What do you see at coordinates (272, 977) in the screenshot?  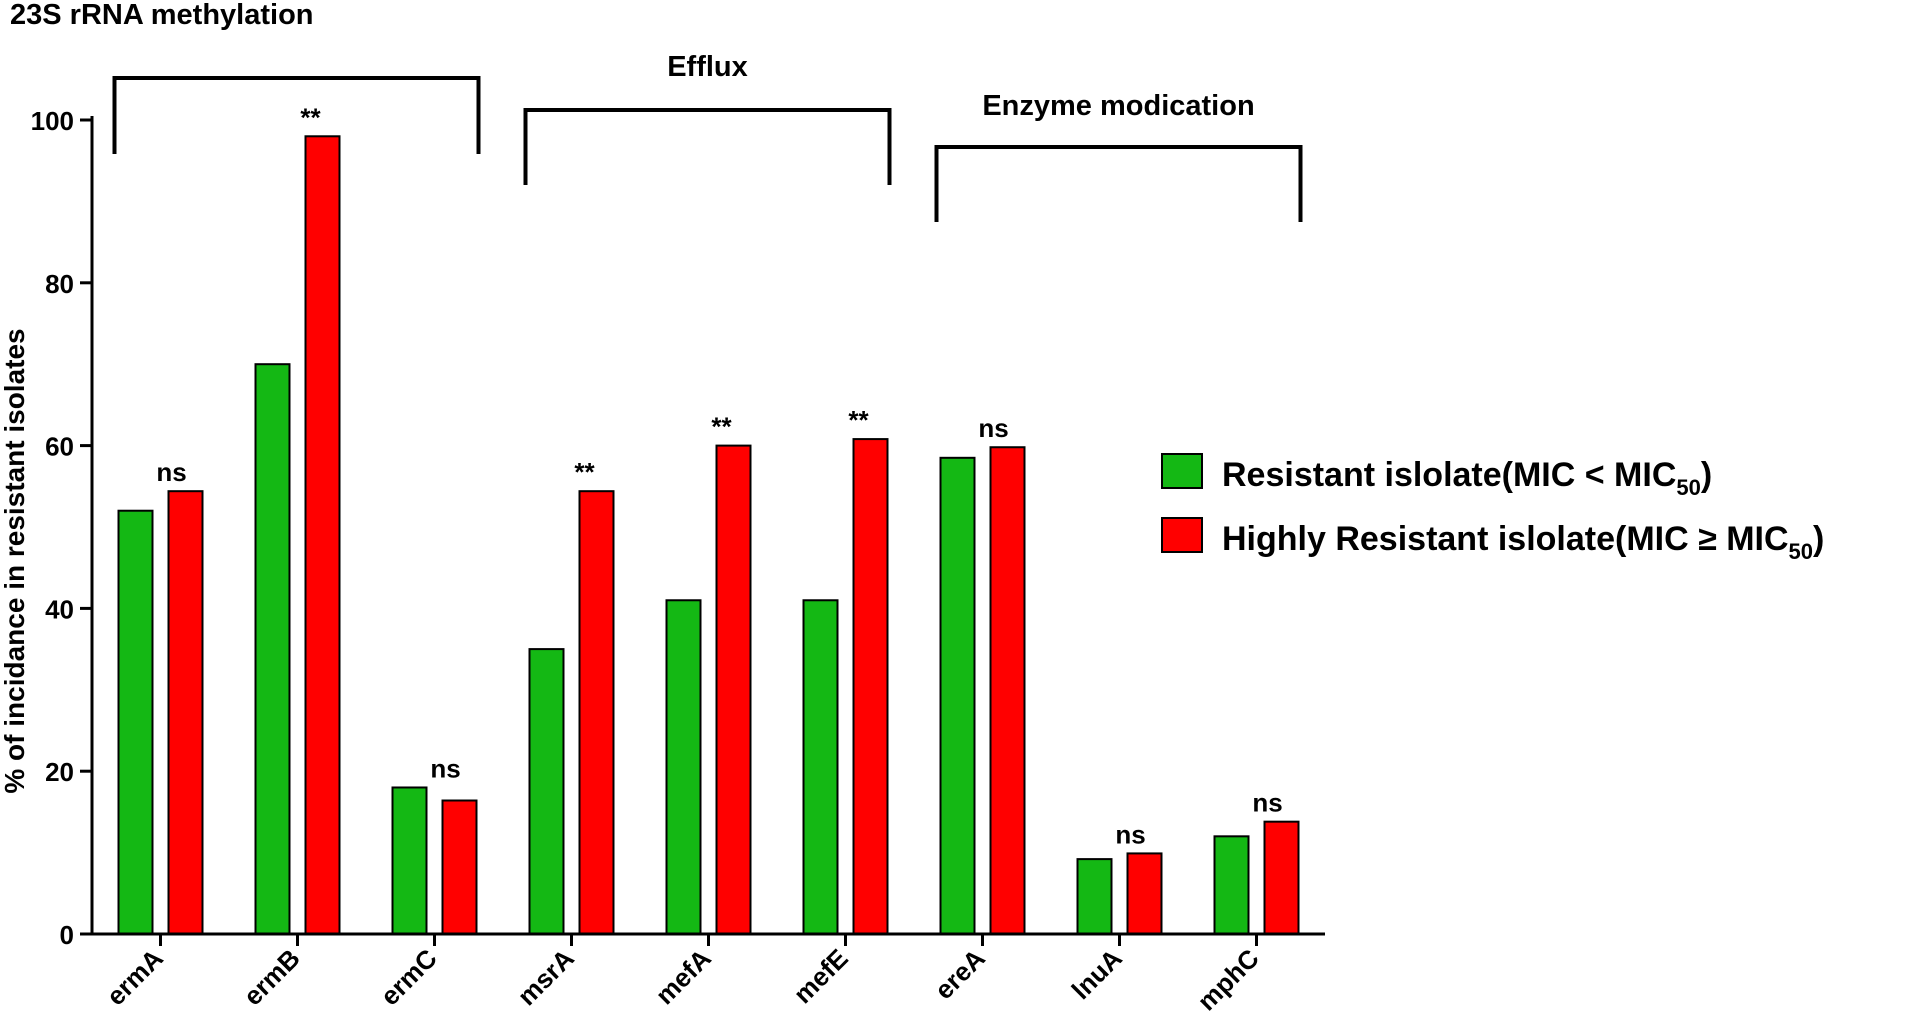 I see `x-tick-label-ermB: ermB` at bounding box center [272, 977].